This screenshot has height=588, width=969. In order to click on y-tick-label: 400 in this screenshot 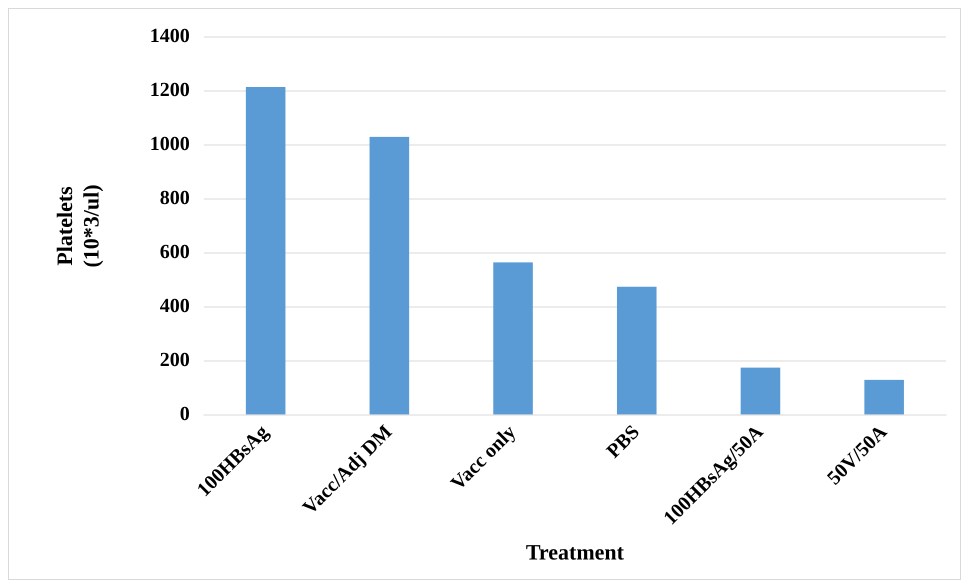, I will do `click(175, 306)`.